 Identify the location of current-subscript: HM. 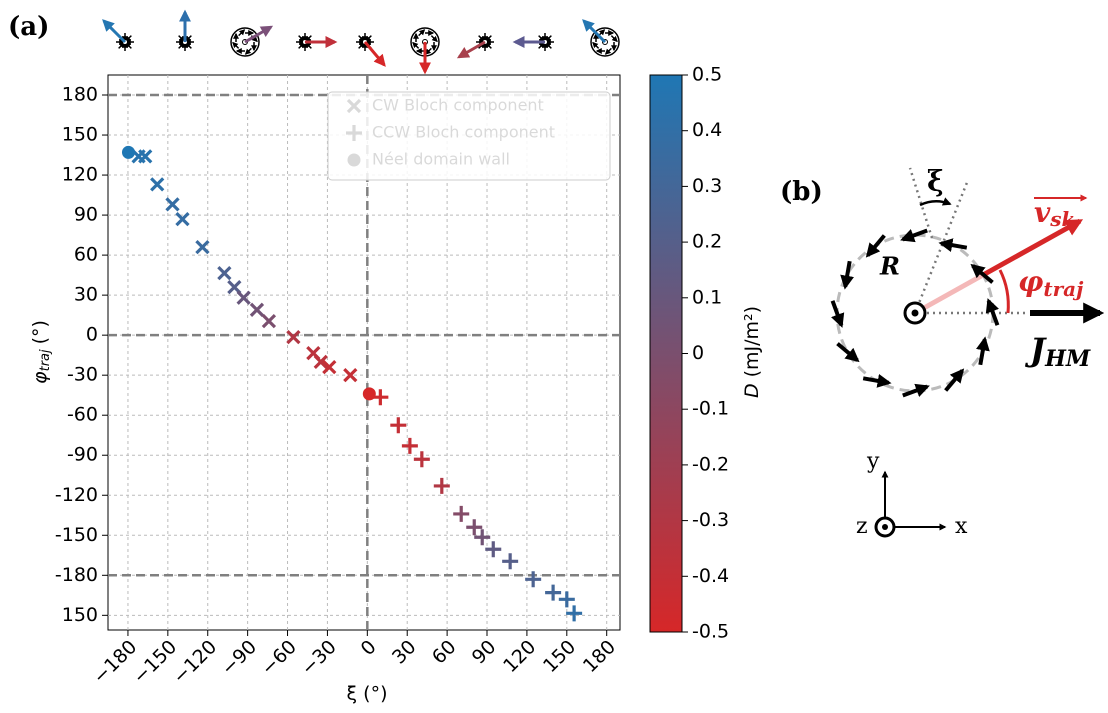
(1067, 359).